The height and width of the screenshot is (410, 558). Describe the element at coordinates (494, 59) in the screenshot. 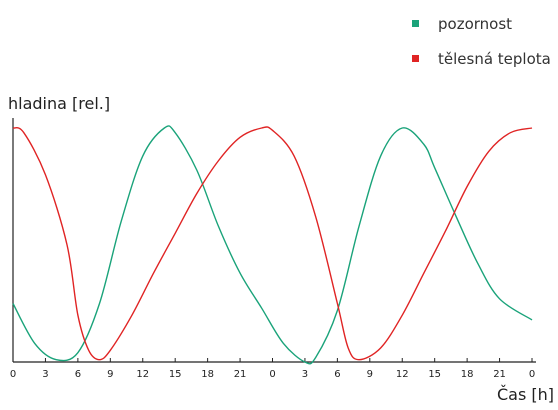

I see `legend-label-telesna-teplota: tělesná teplota` at that location.